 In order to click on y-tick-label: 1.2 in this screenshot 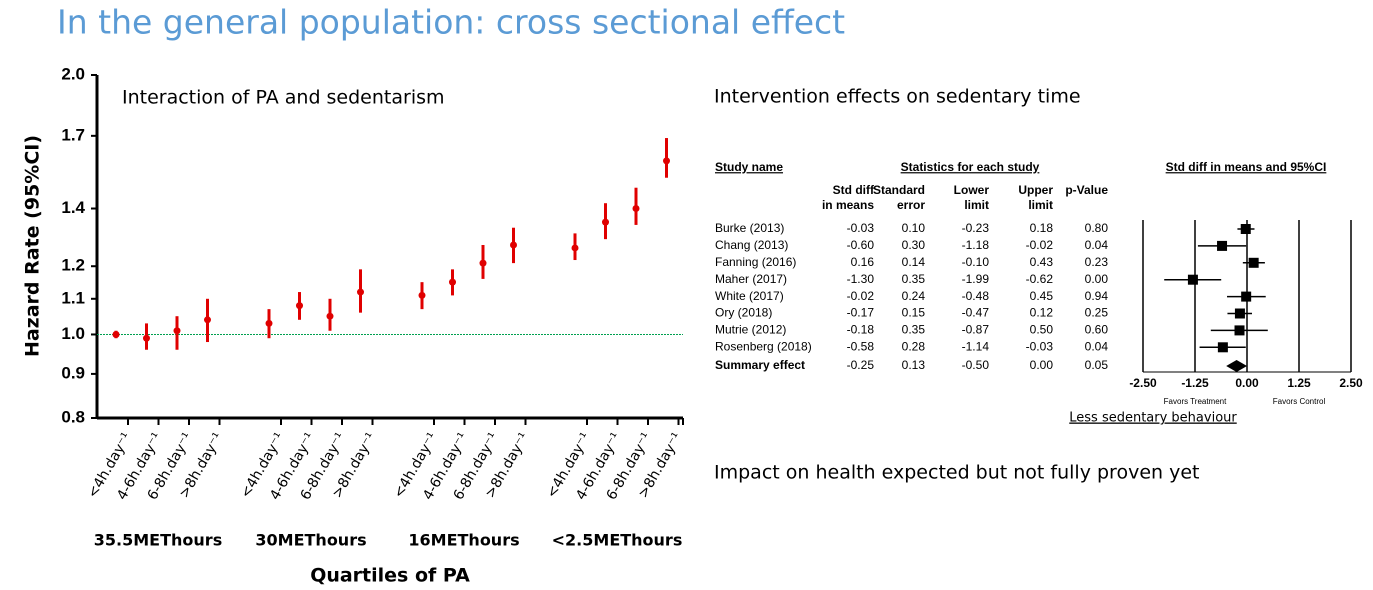, I will do `click(73, 265)`.